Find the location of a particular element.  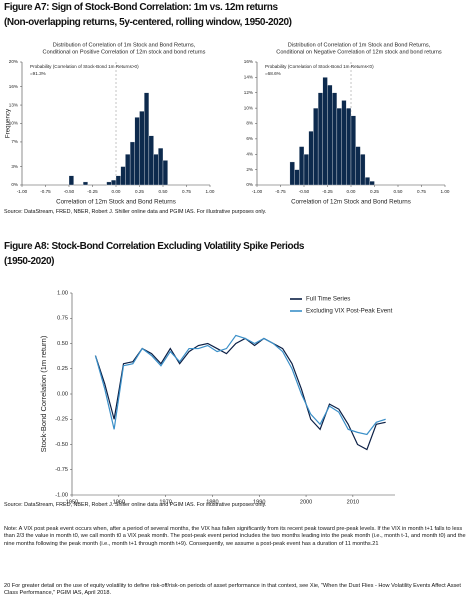

y-tick-label: 0.75 is located at coordinates (62, 319).